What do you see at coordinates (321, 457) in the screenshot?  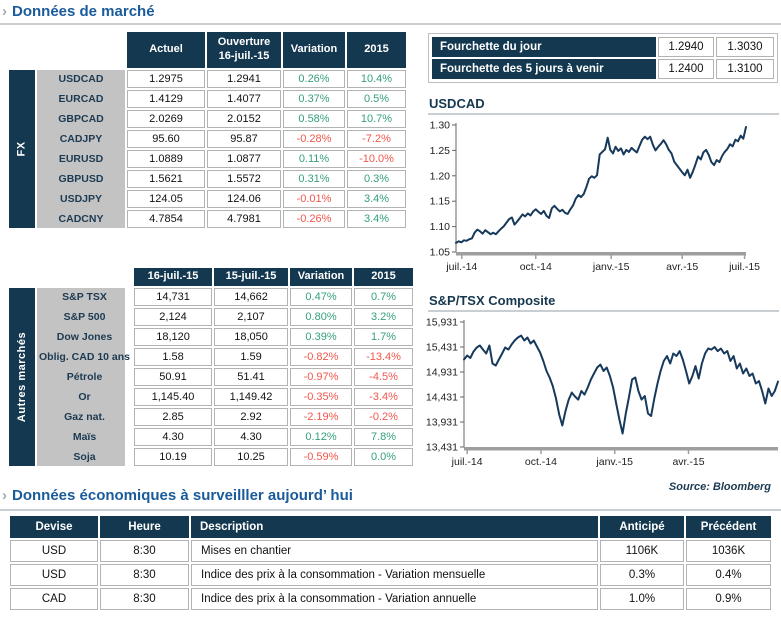 I see `cell-variation: -0.59%` at bounding box center [321, 457].